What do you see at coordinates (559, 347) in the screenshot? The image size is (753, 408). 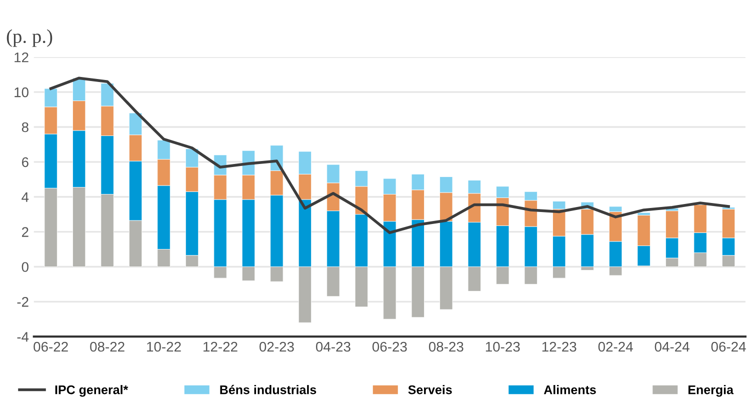 I see `x-tick-label: 12-23` at bounding box center [559, 347].